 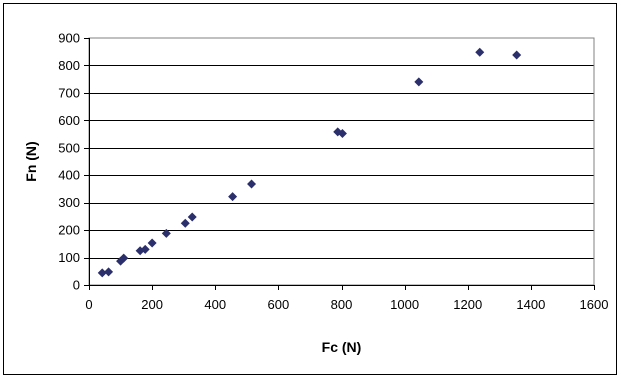 I want to click on x-tick-label: 1200, so click(x=467, y=304).